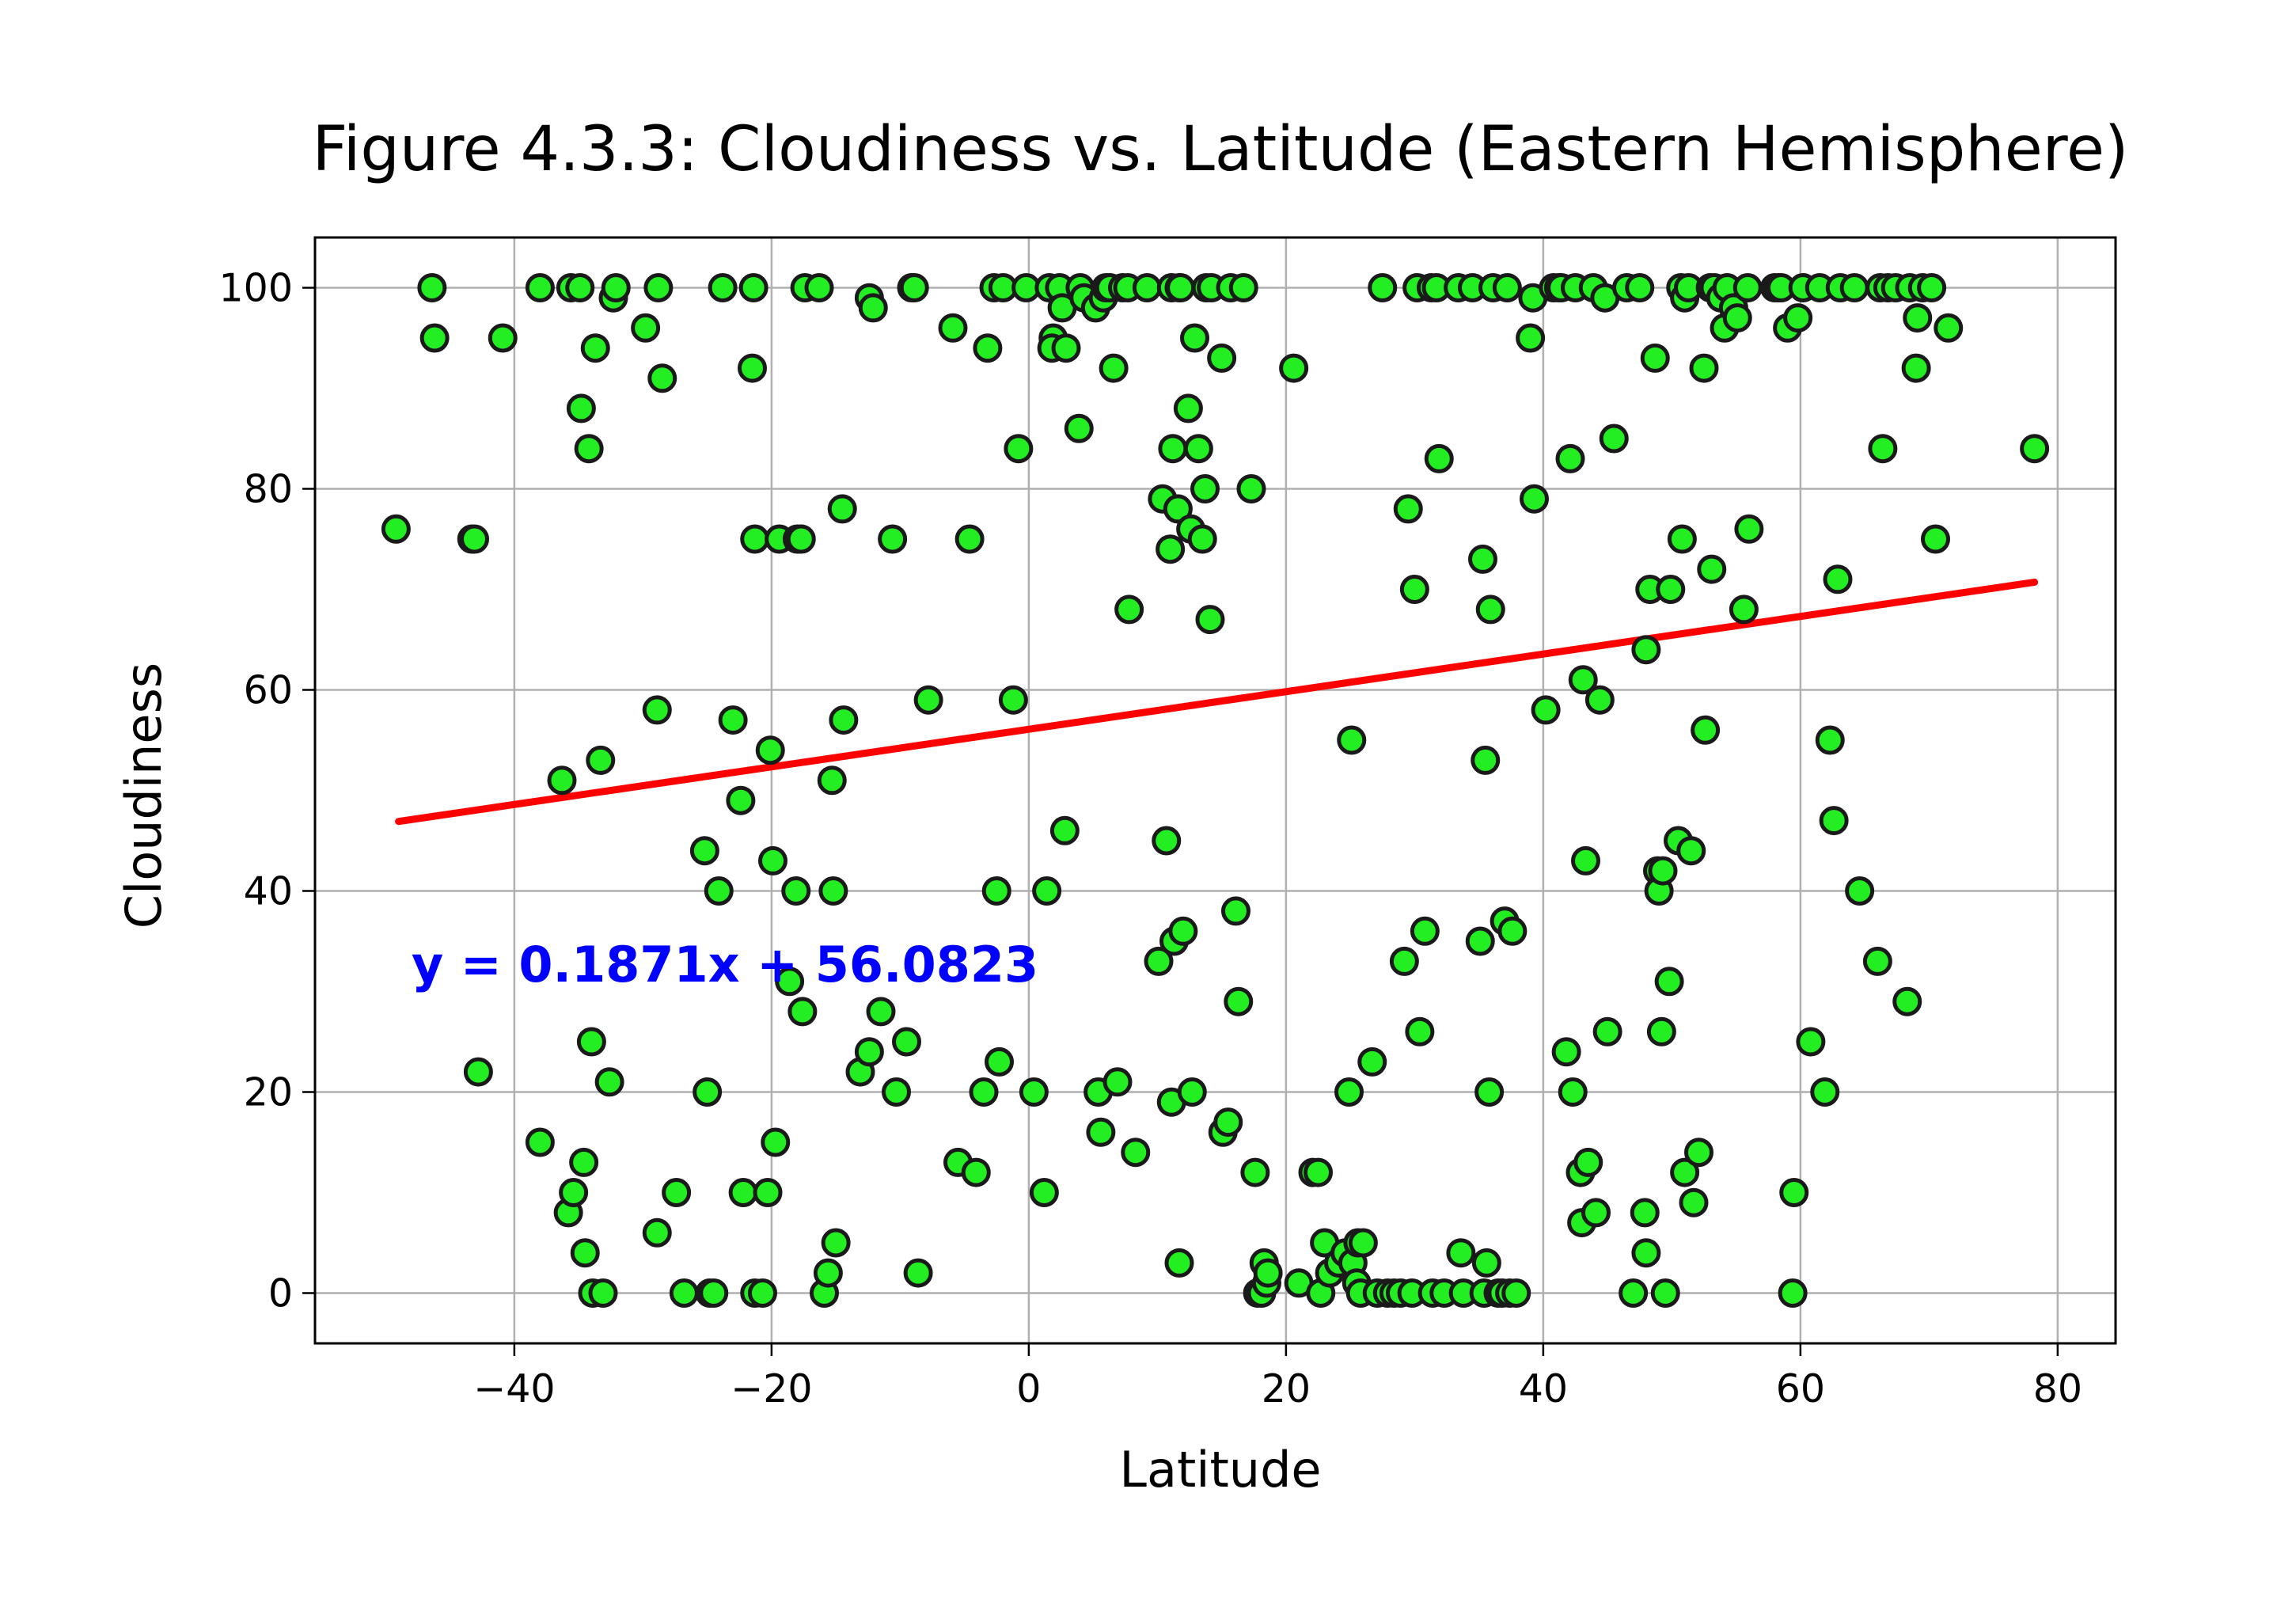  I want to click on x-tick-label: 20, so click(1286, 1388).